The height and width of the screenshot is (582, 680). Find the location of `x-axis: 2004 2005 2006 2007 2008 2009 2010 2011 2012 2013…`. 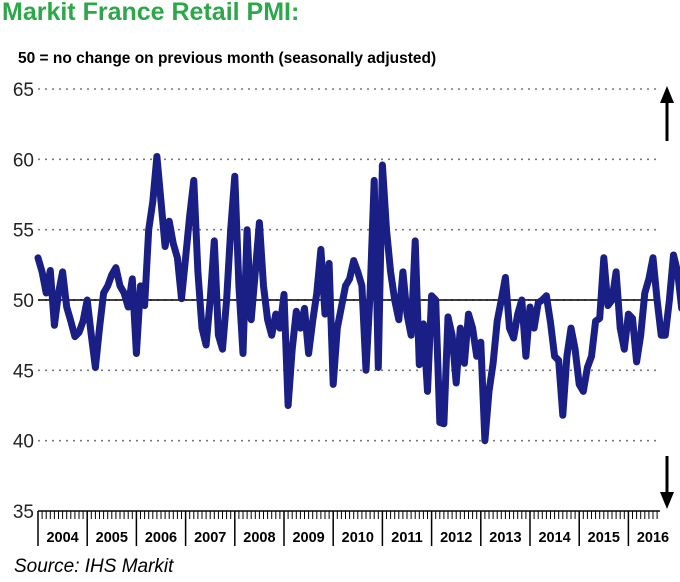

x-axis: 2004 2005 2006 2007 2008 2009 2010 2011 2012 2013… is located at coordinates (353, 528).